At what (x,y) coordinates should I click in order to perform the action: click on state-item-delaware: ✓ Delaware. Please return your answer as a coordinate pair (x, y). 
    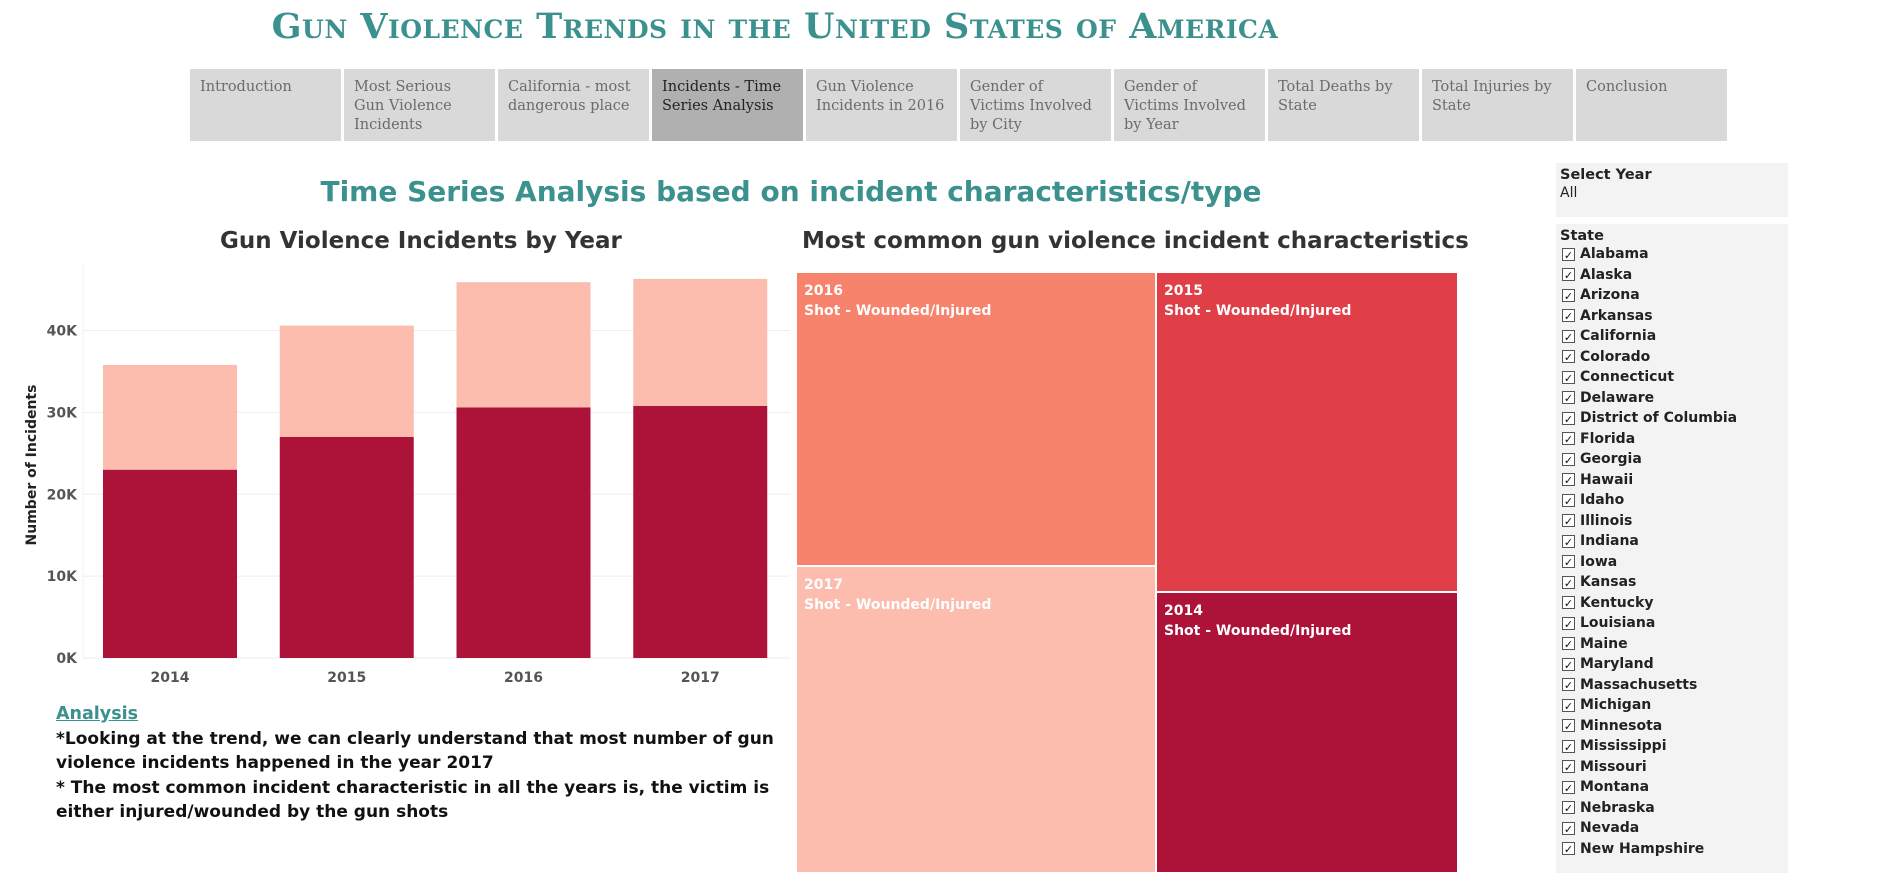
    Looking at the image, I should click on (1672, 398).